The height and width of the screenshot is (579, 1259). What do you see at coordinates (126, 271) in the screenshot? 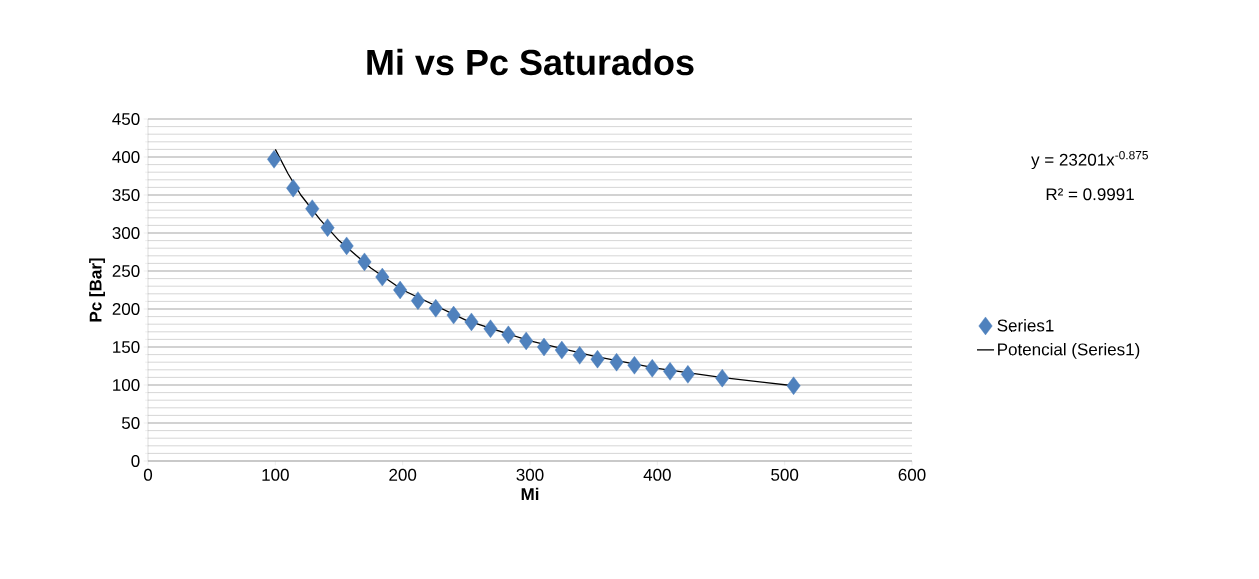
I see `y-tick-label: 250` at bounding box center [126, 271].